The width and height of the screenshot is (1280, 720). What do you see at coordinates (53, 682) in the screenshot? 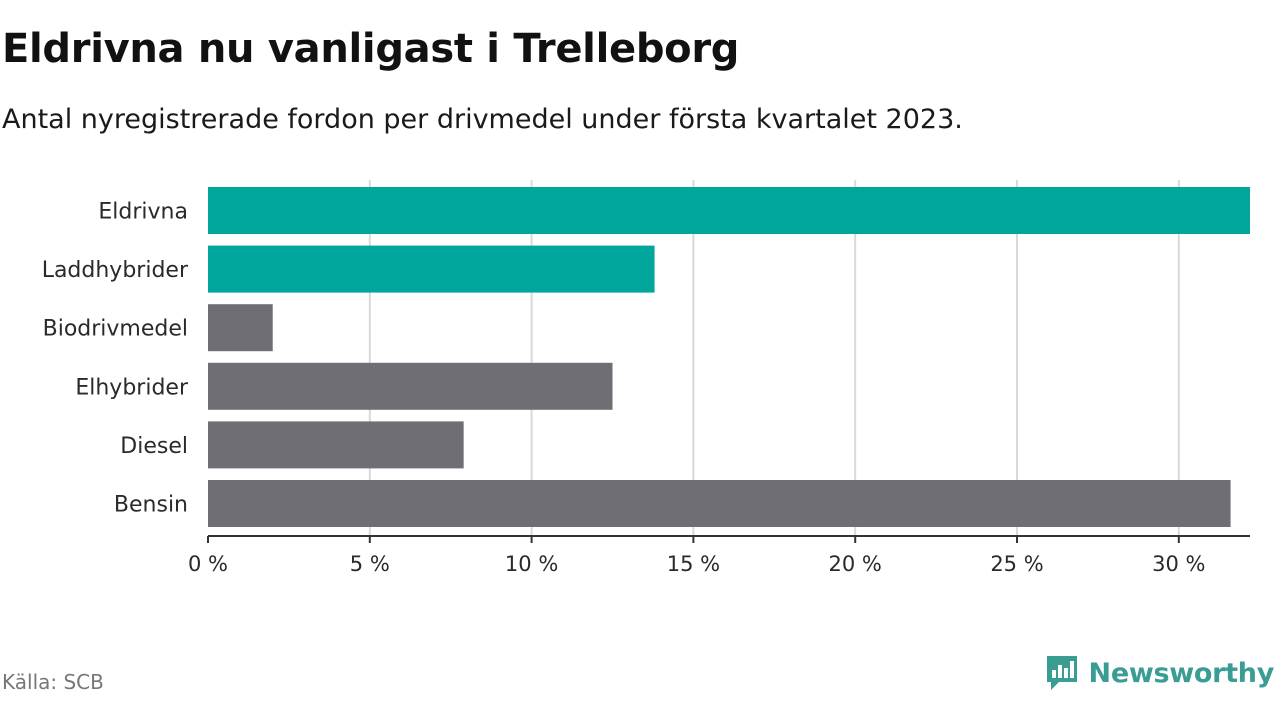
I see `source-note: Källa: SCB` at bounding box center [53, 682].